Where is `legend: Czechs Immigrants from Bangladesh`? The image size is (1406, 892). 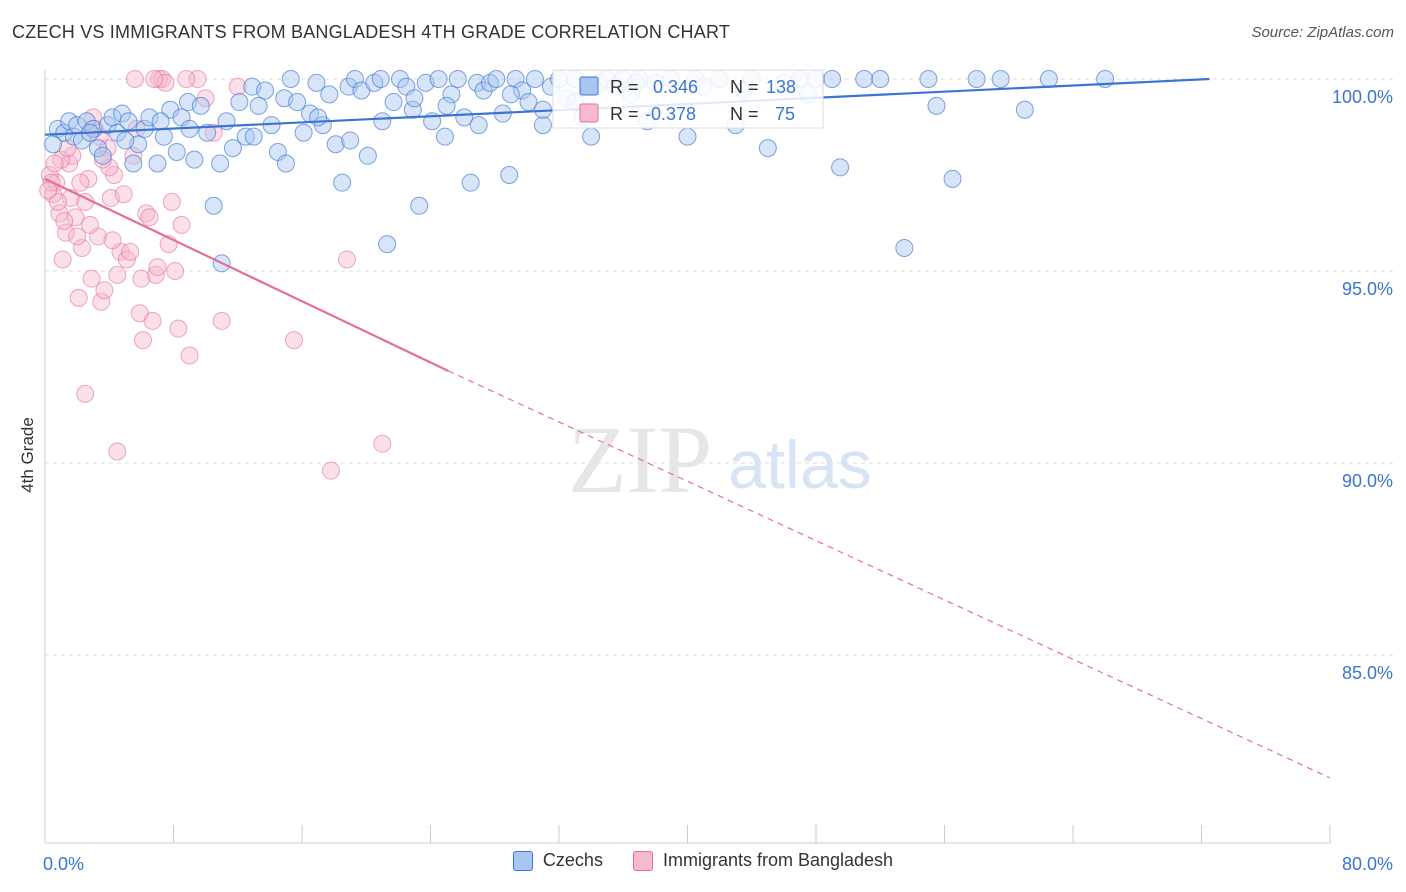
legend: Czechs Immigrants from Bangladesh is located at coordinates (703, 860).